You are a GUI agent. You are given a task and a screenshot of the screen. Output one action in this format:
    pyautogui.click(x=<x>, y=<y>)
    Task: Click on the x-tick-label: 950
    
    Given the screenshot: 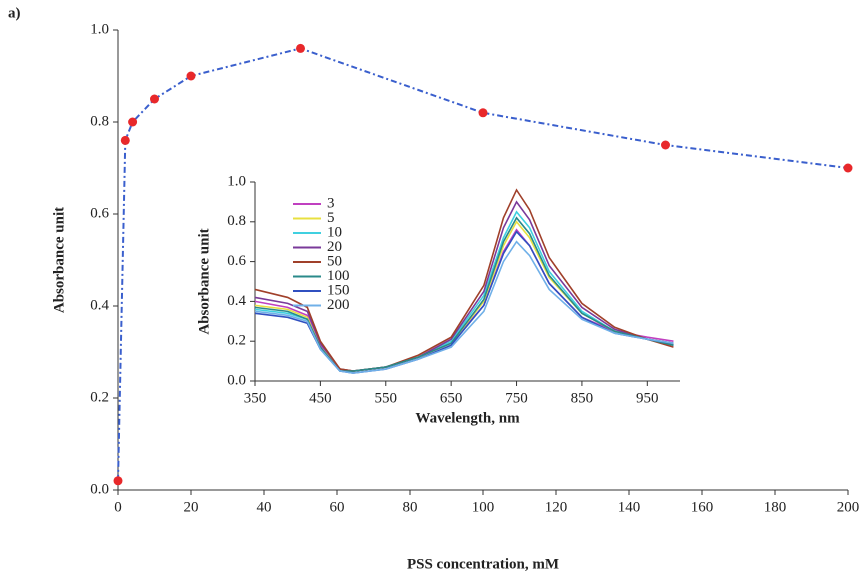 What is the action you would take?
    pyautogui.click(x=647, y=398)
    